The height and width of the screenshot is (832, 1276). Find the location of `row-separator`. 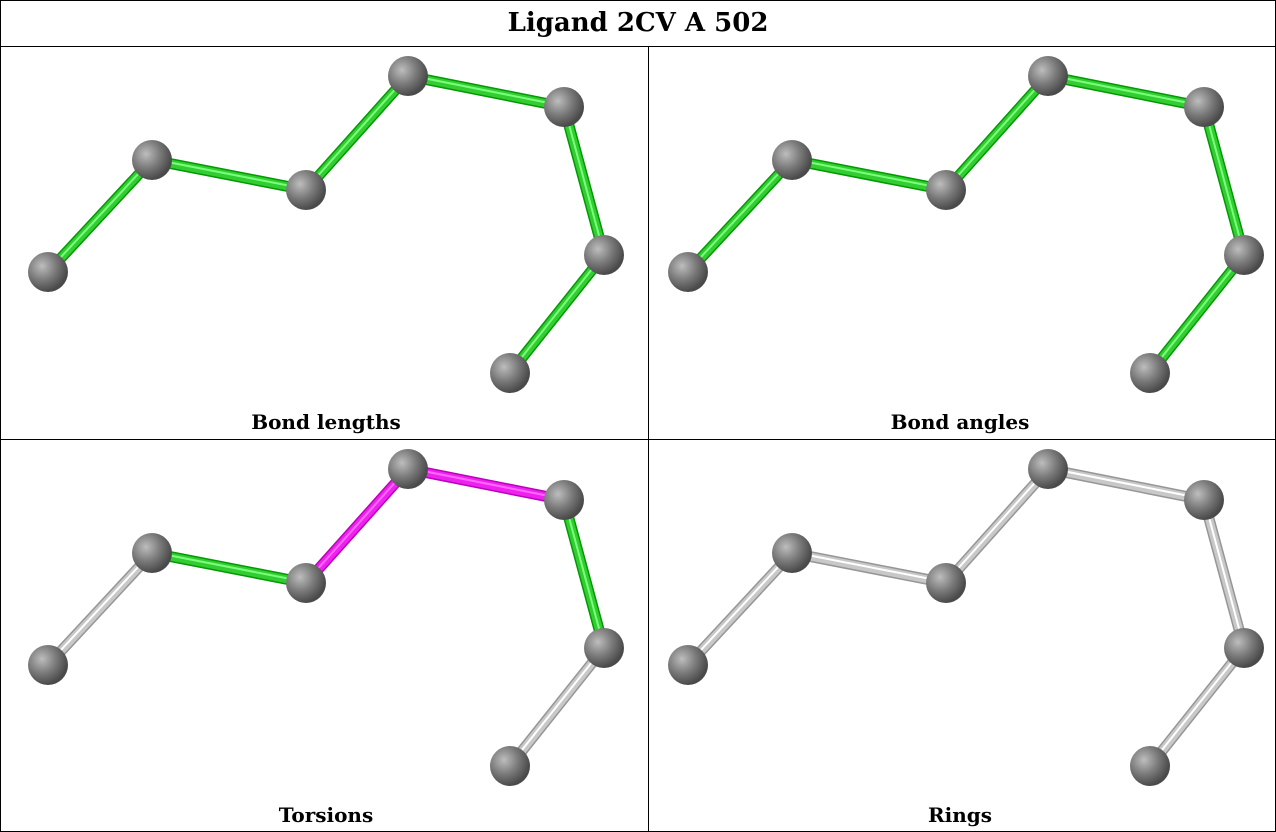

row-separator is located at coordinates (638, 439).